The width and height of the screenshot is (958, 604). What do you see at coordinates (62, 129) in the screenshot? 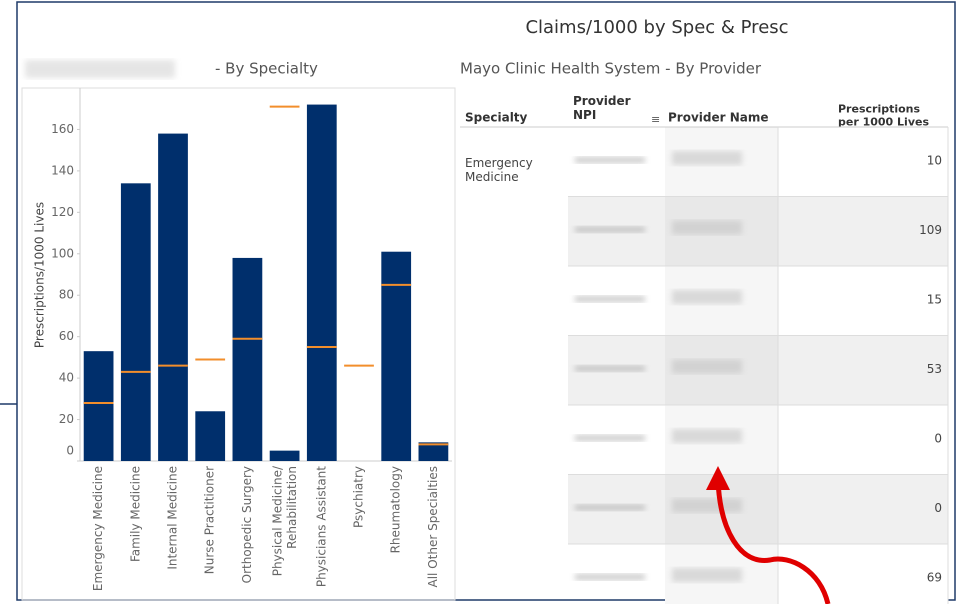
I see `y-tick-label: 160` at bounding box center [62, 129].